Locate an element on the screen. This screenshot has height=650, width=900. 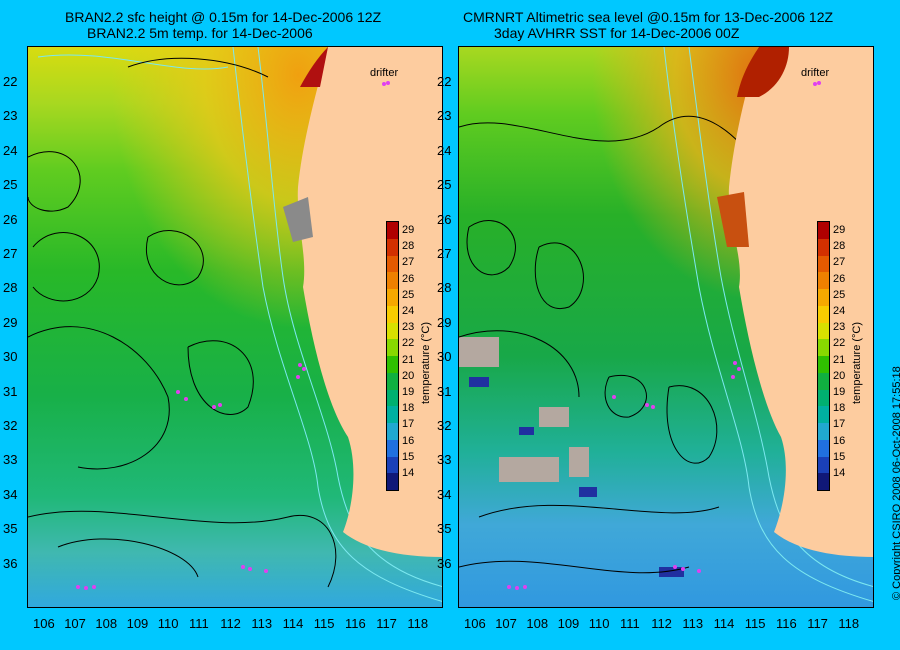
colorbar-label-right: 16 is located at coordinates (839, 440).